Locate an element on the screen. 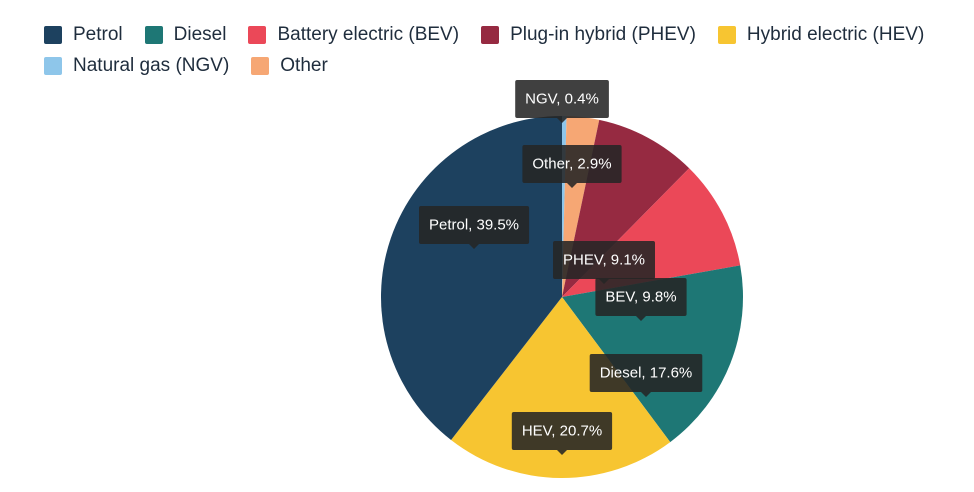  data-label-box-bev is located at coordinates (641, 297).